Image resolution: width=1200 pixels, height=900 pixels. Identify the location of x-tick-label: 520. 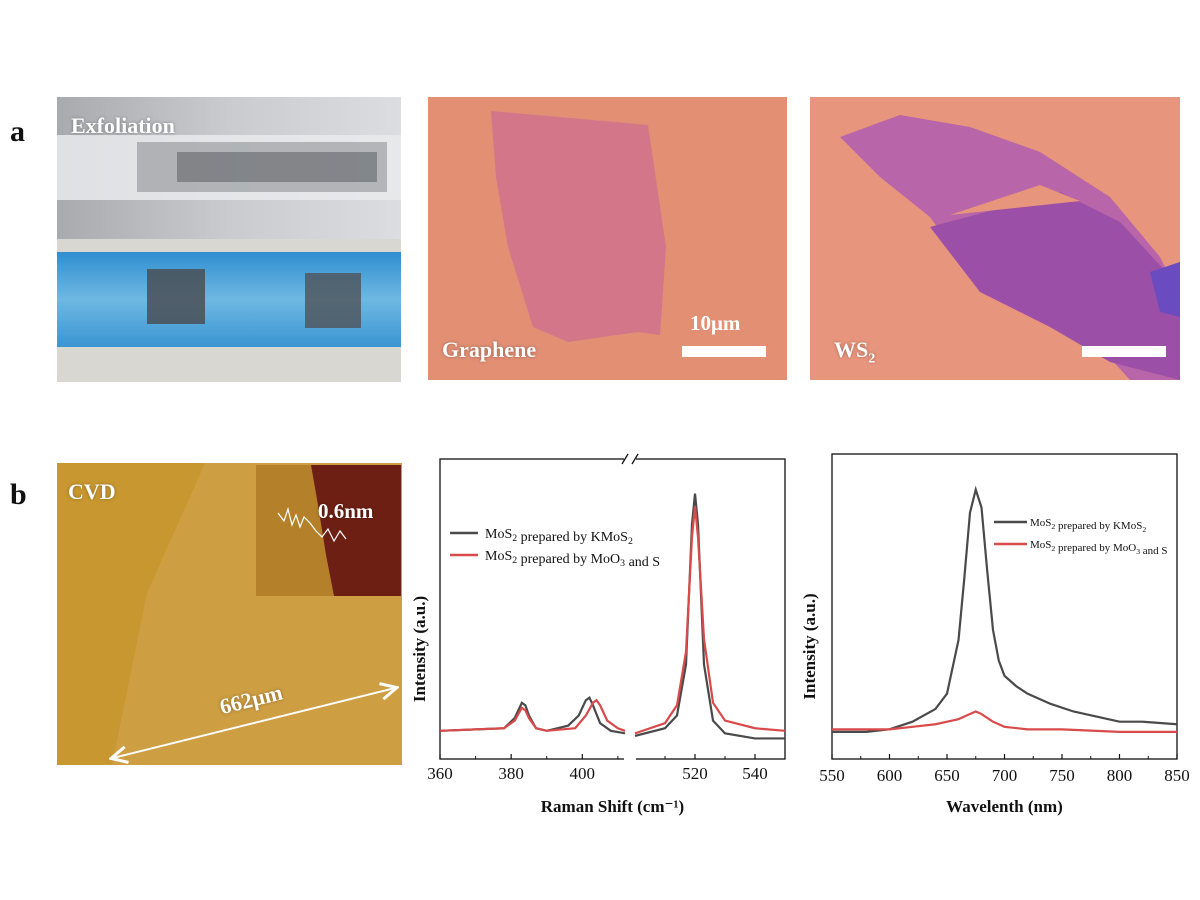
(695, 773).